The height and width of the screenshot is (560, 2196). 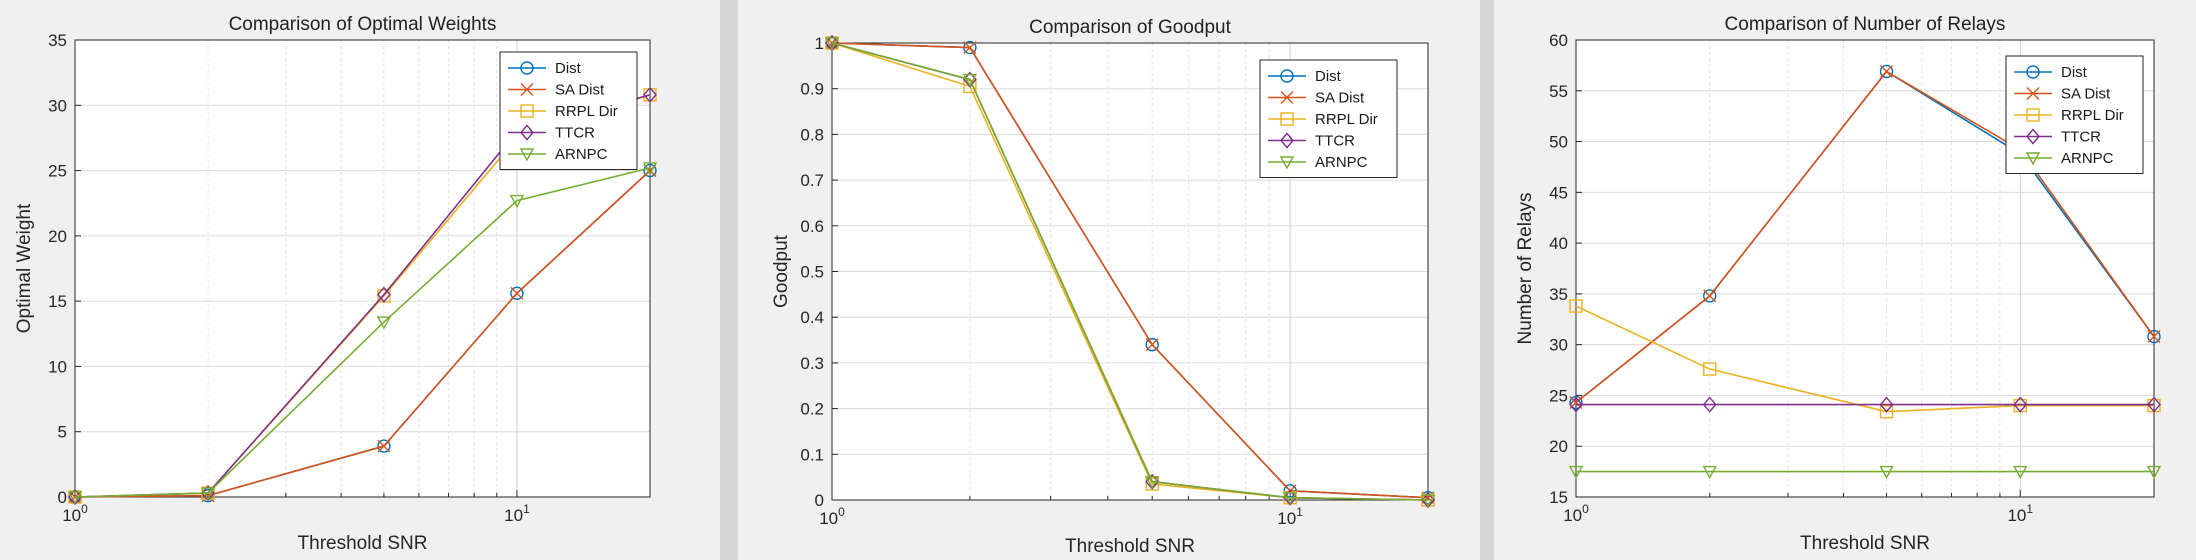 What do you see at coordinates (812, 409) in the screenshot?
I see `y-tick-label: 0.2` at bounding box center [812, 409].